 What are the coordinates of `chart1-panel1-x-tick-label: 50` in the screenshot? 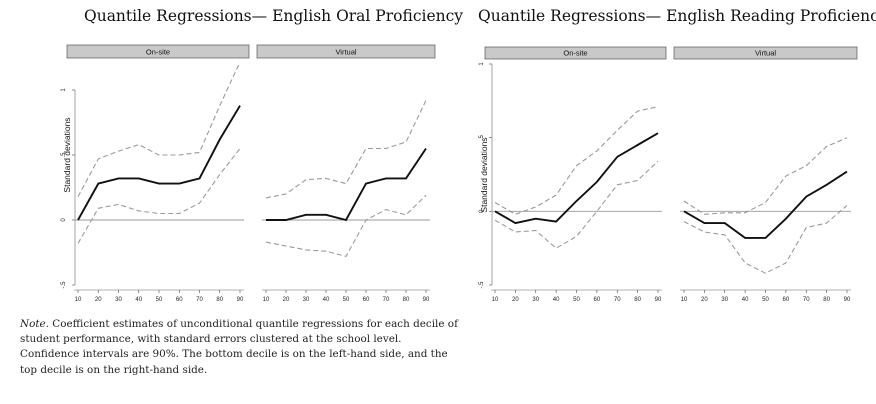 It's located at (765, 300).